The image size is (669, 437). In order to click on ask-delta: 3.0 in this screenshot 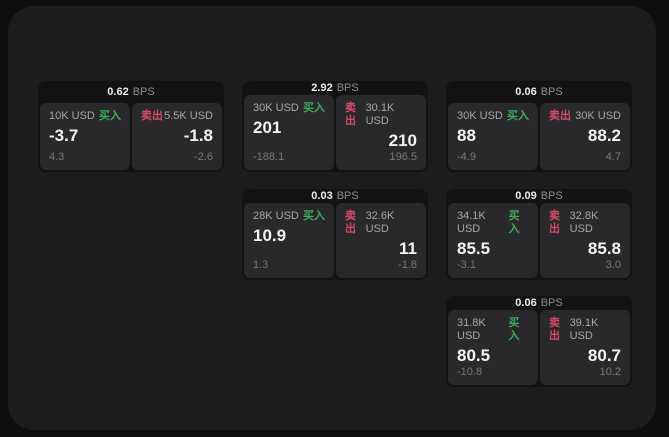, I will do `click(613, 264)`.